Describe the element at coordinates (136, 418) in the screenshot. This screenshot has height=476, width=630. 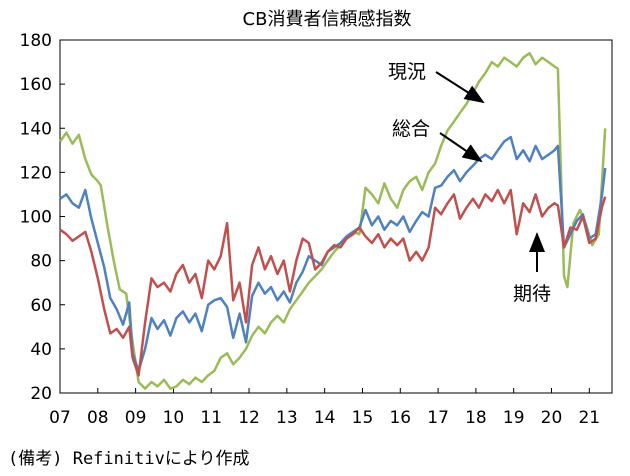
I see `x-tick-label: 09` at that location.